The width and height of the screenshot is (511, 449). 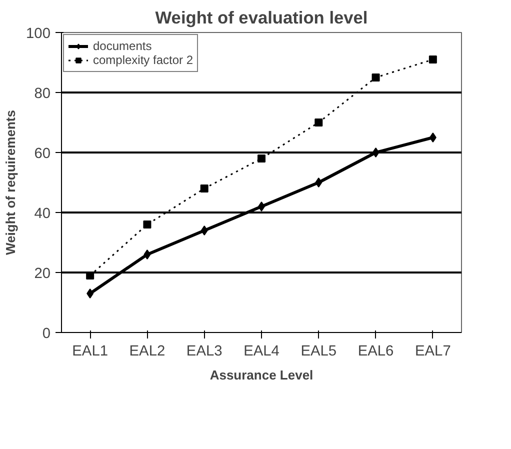 I want to click on legend-label: documents, so click(x=122, y=46).